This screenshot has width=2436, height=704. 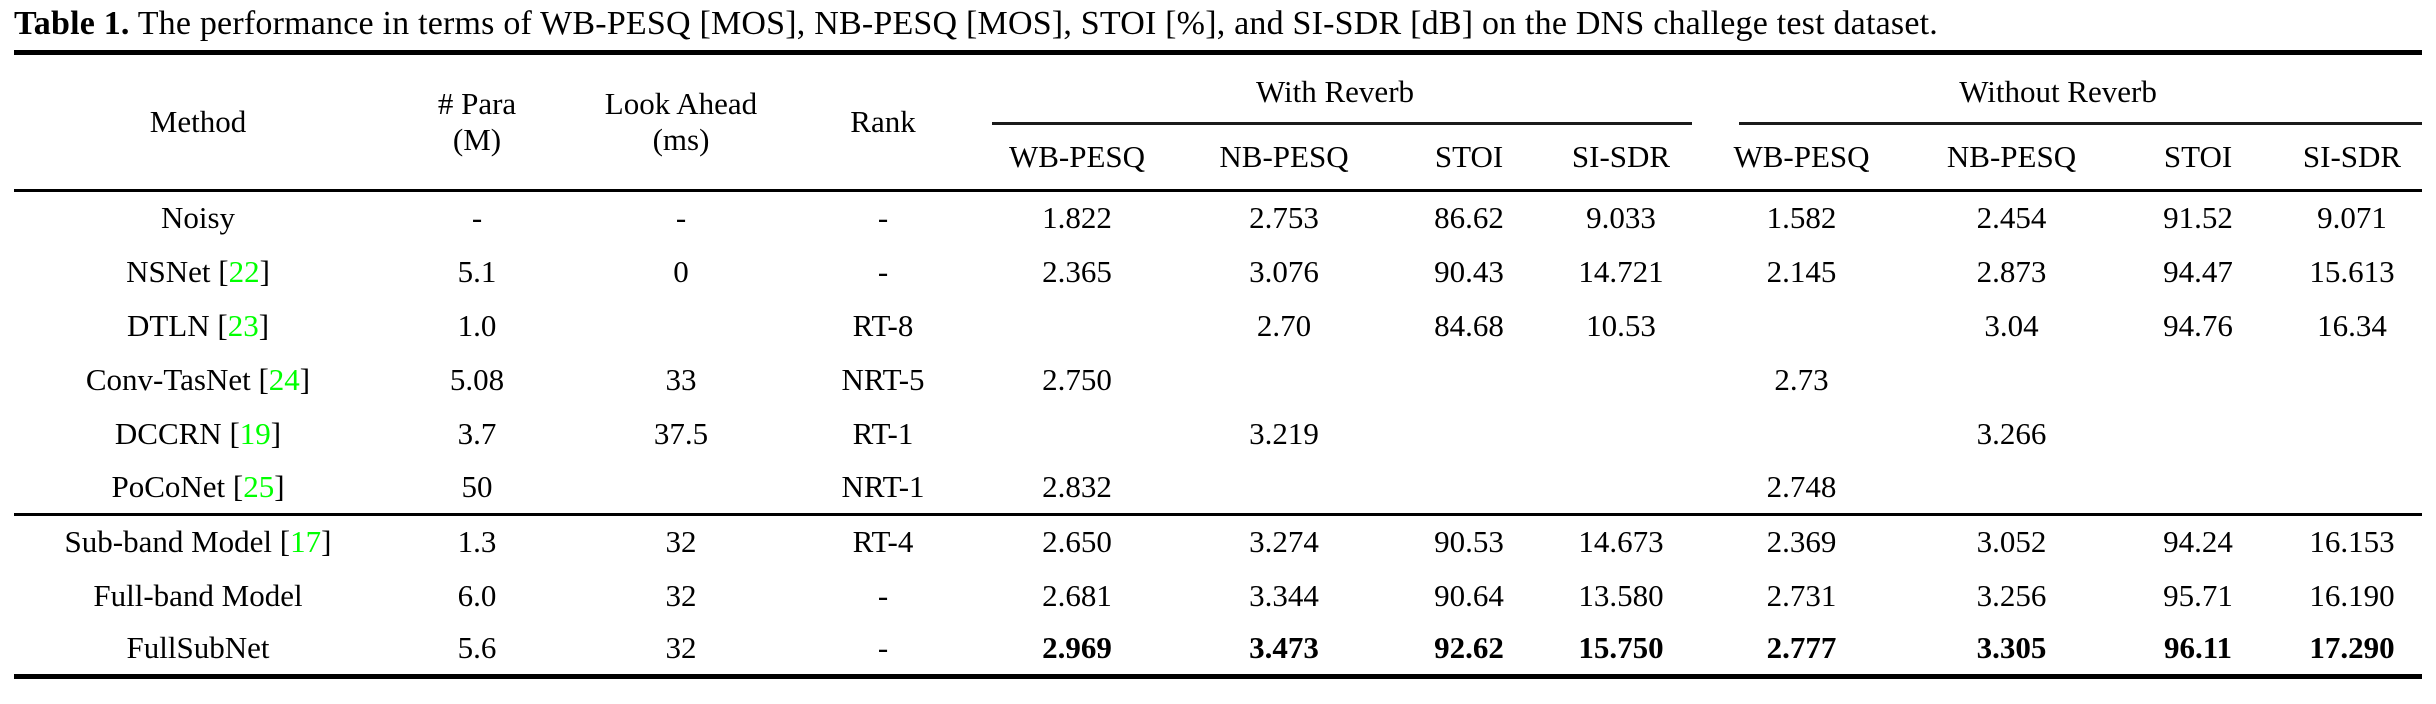 What do you see at coordinates (1077, 156) in the screenshot?
I see `col-header-wr-wb-pesq: WB-PESQ` at bounding box center [1077, 156].